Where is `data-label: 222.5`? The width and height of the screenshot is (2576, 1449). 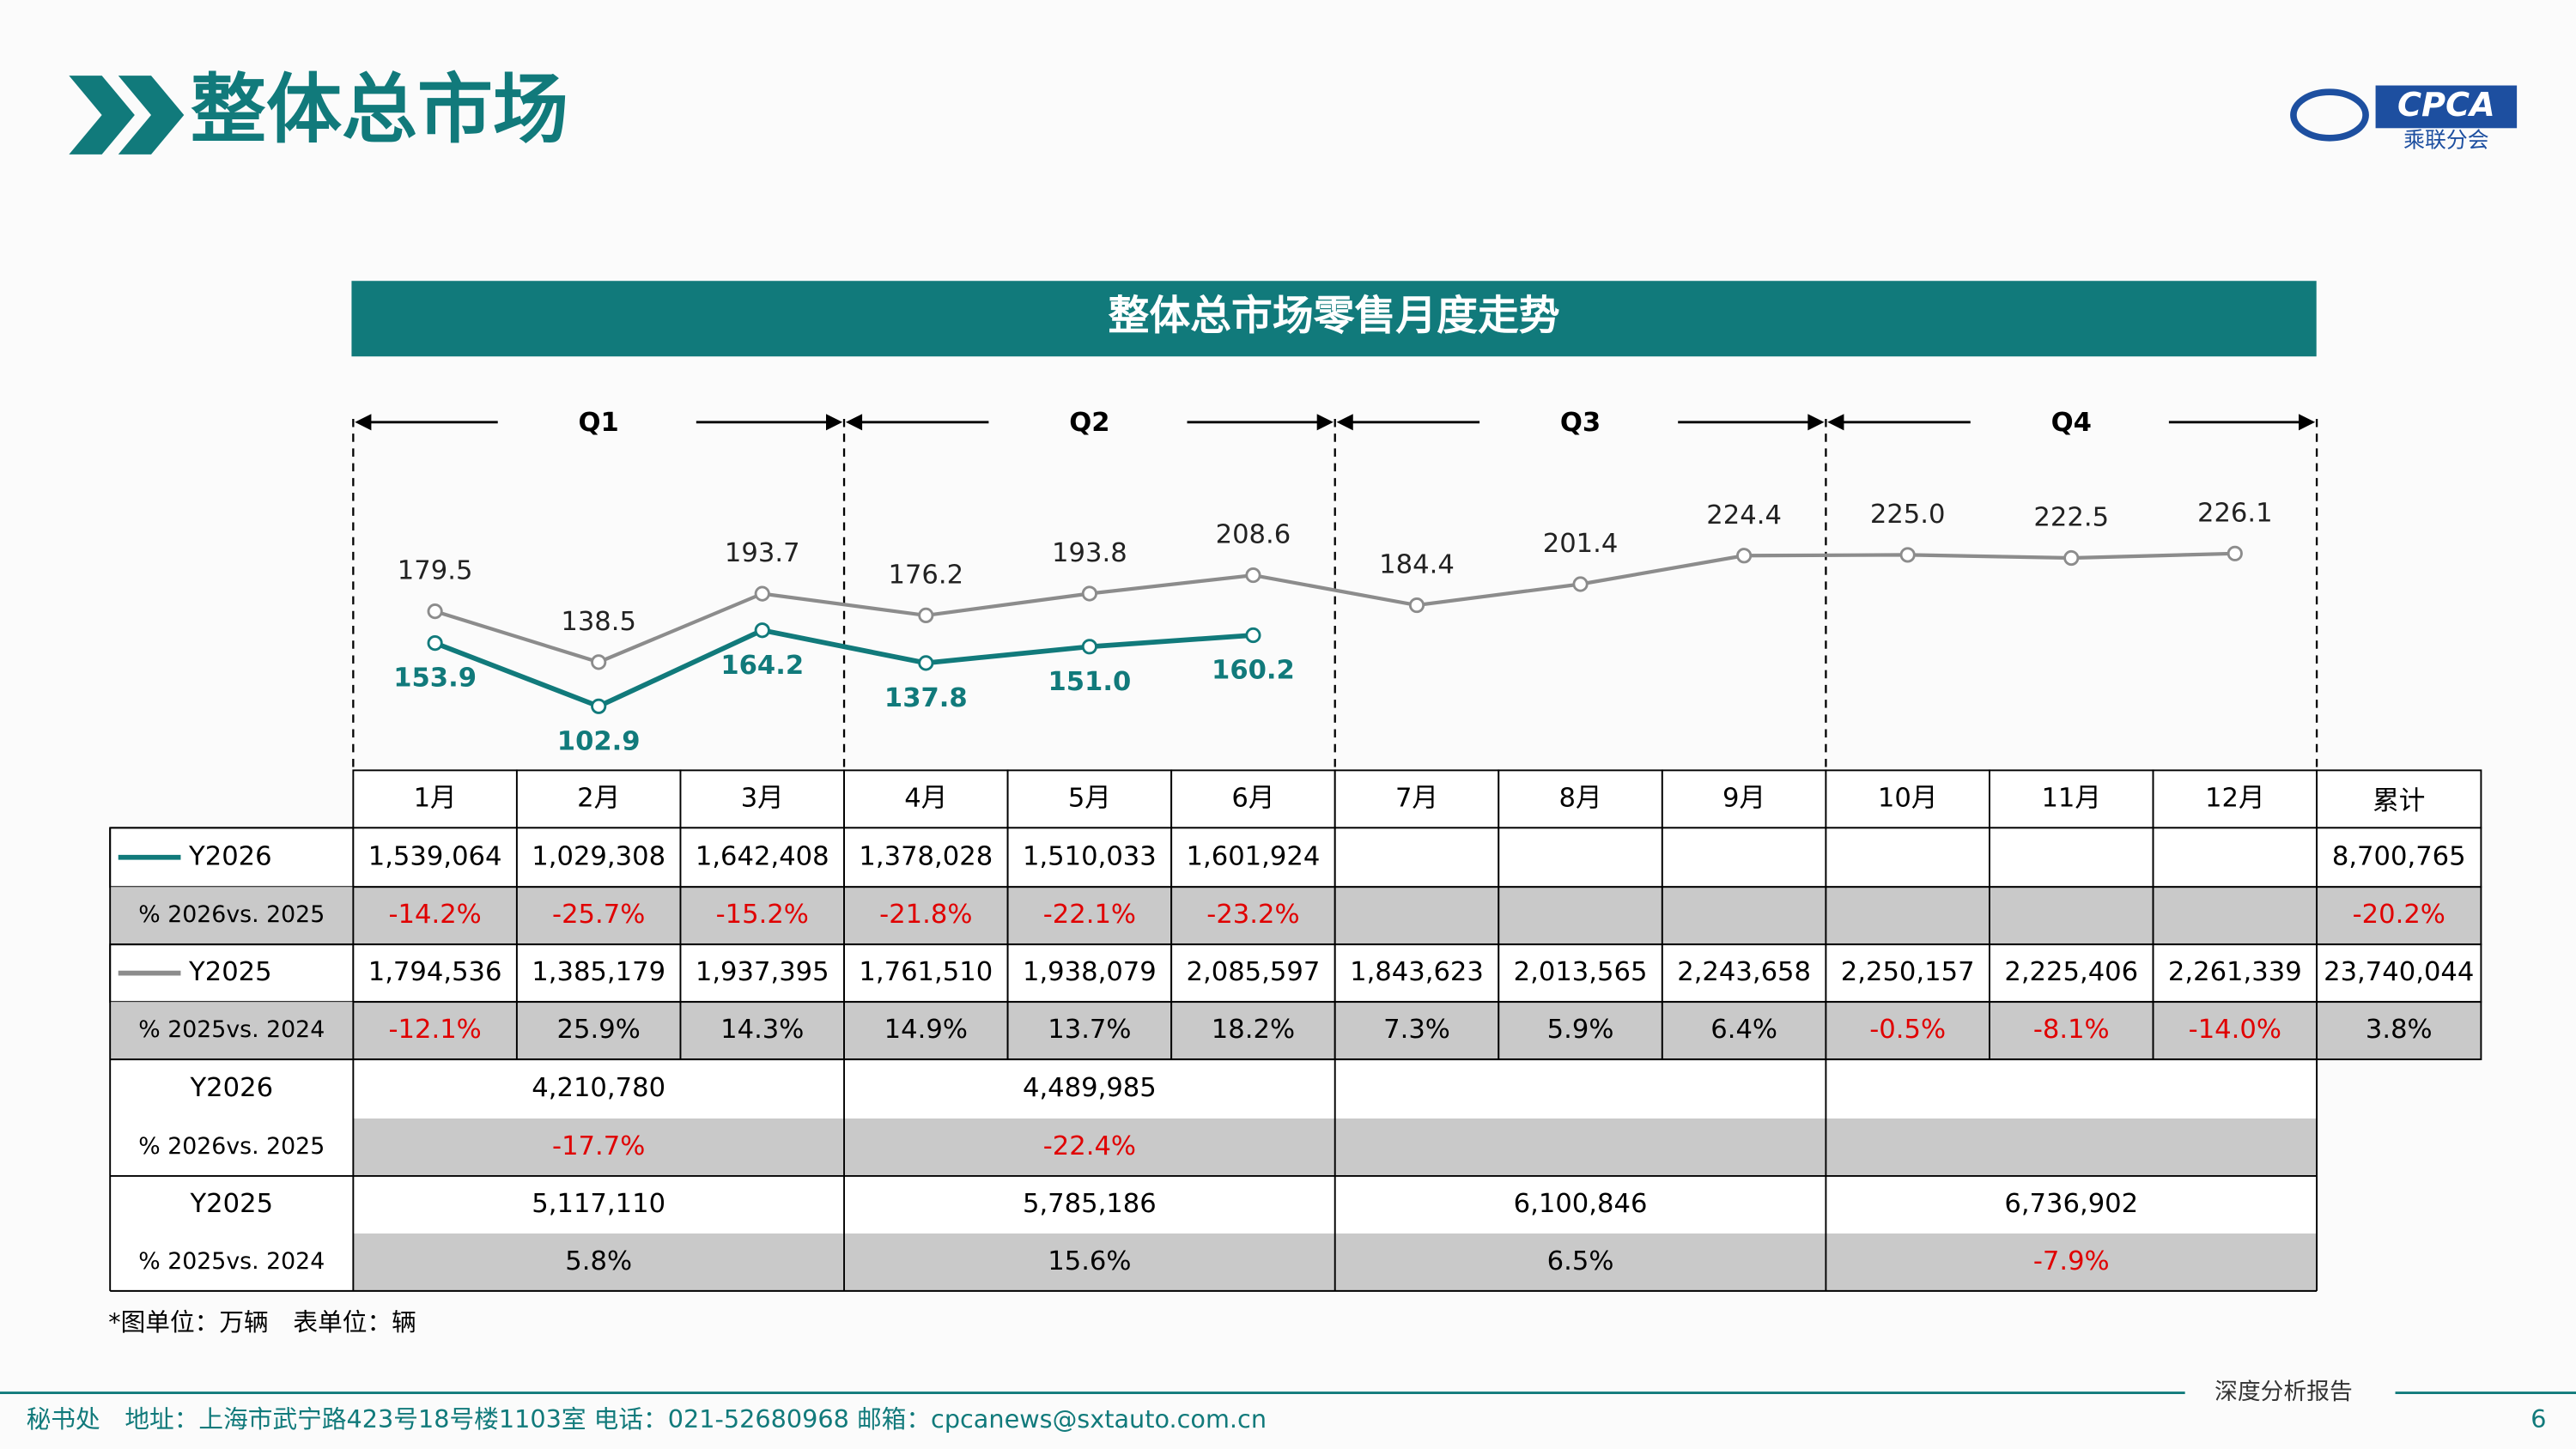
data-label: 222.5 is located at coordinates (2071, 518).